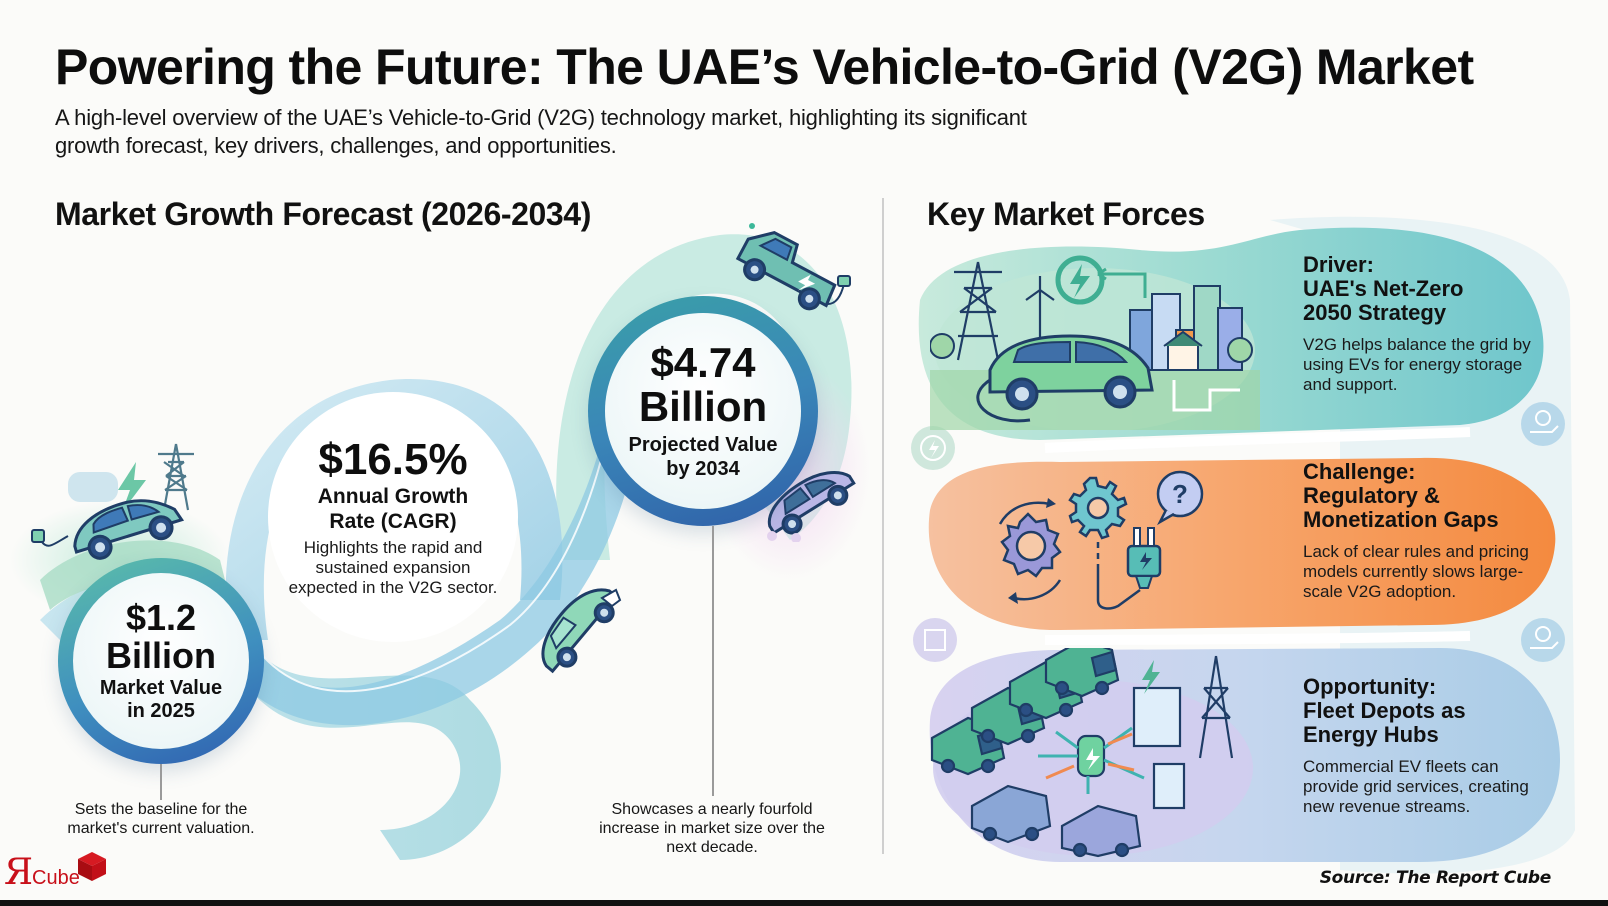 This screenshot has width=1608, height=906. I want to click on bottom-border, so click(804, 903).